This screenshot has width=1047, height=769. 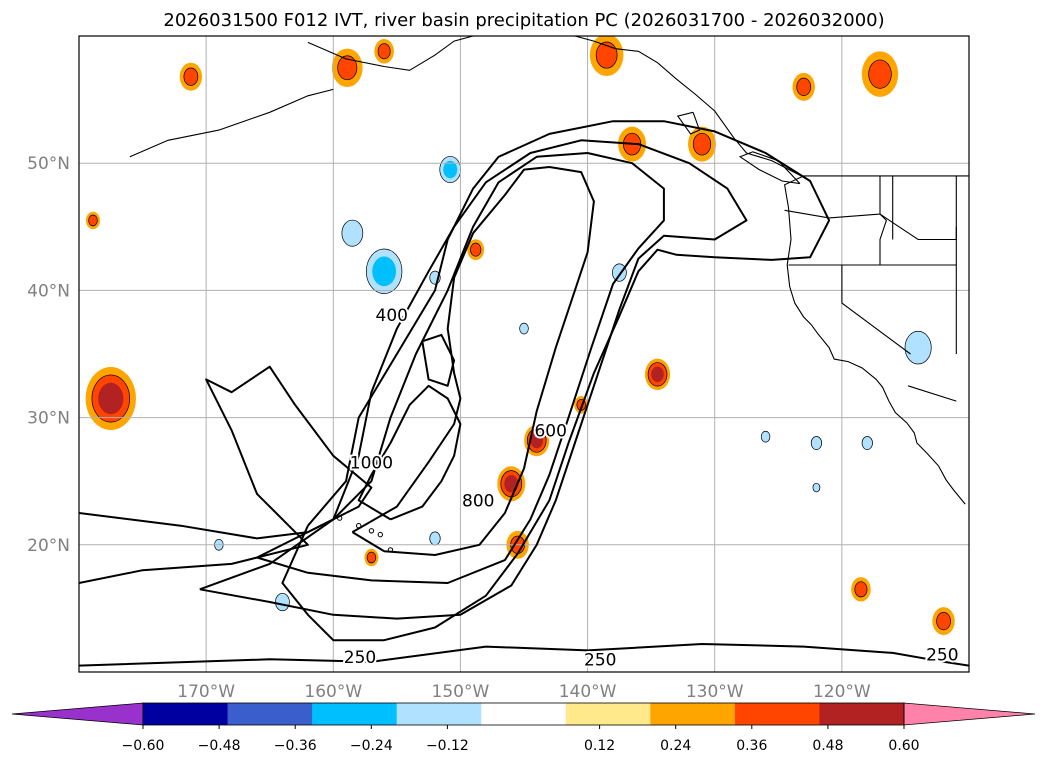 What do you see at coordinates (48, 546) in the screenshot?
I see `lat-tick-label: 20°N` at bounding box center [48, 546].